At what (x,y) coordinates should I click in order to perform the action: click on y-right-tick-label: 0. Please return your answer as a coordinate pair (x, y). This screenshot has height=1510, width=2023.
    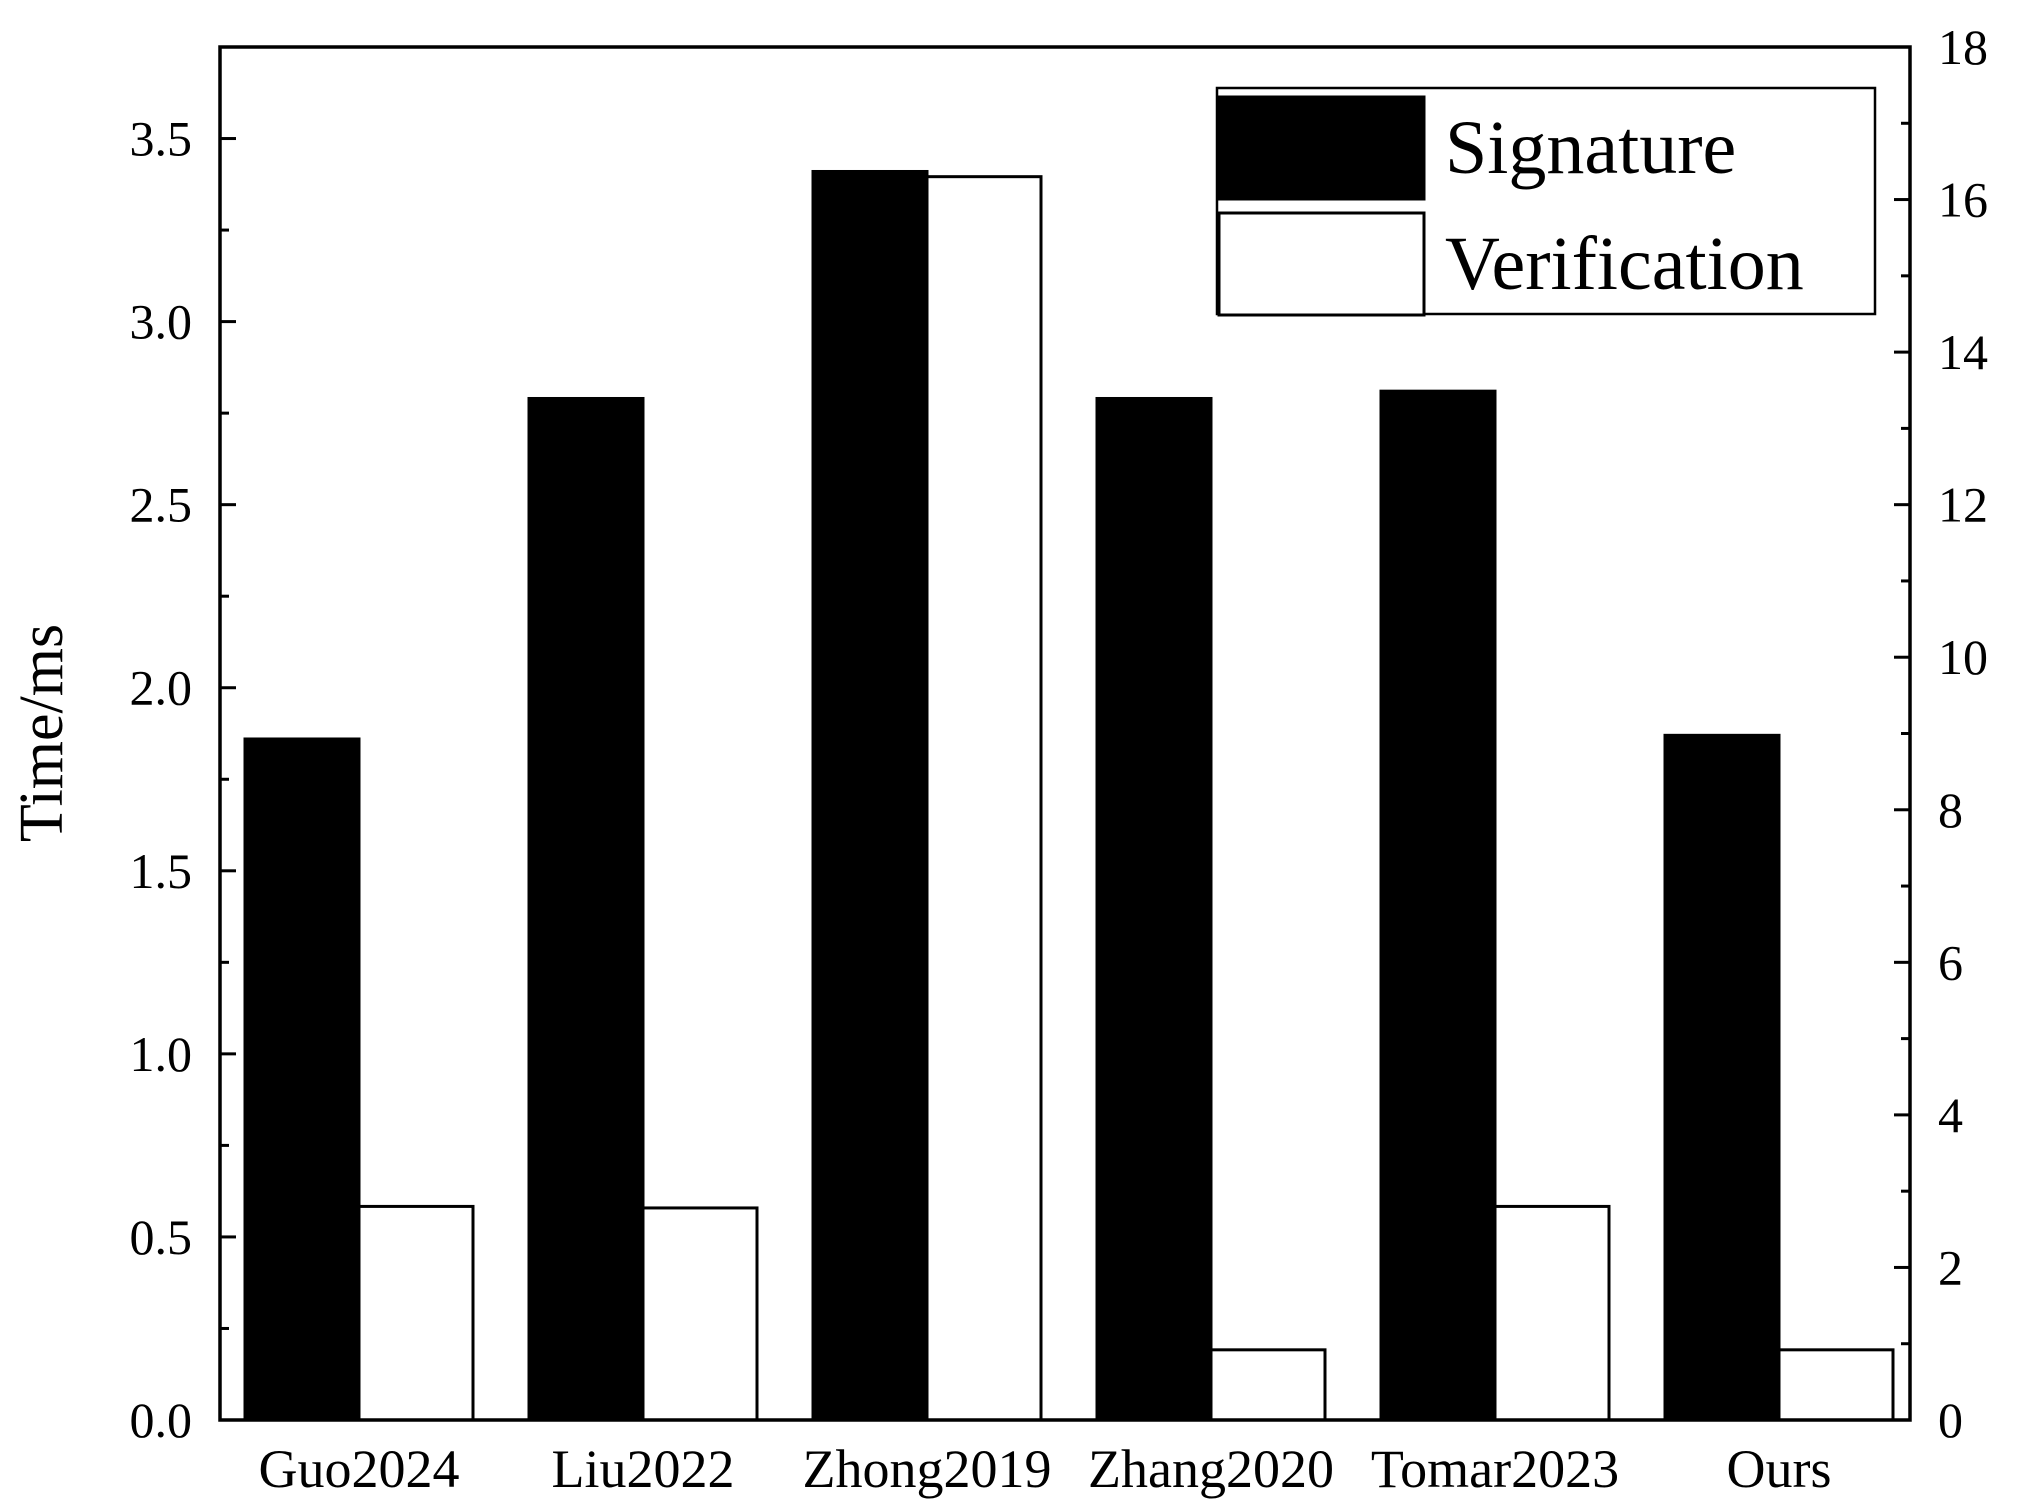
    Looking at the image, I should click on (1950, 1420).